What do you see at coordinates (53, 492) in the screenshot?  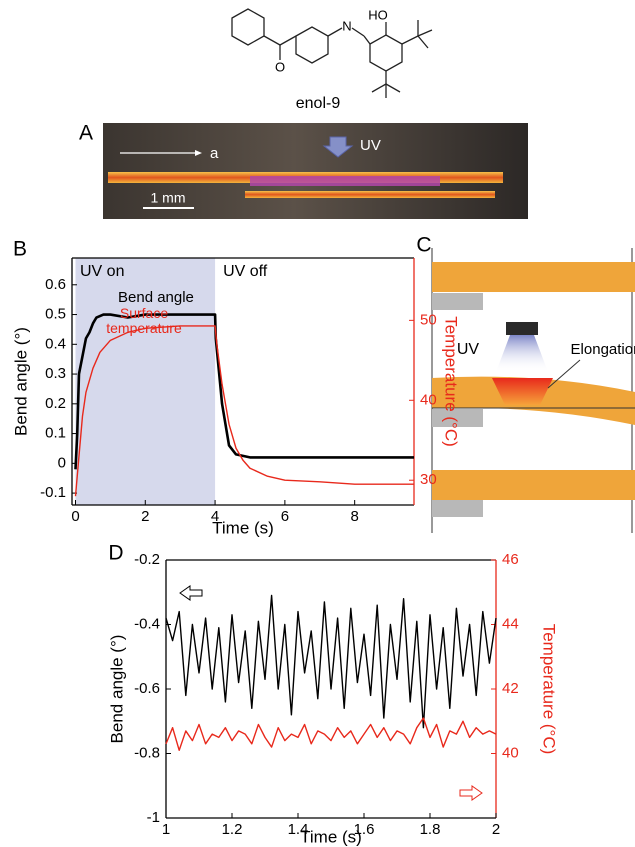 I see `y-tick-label: -0.1` at bounding box center [53, 492].